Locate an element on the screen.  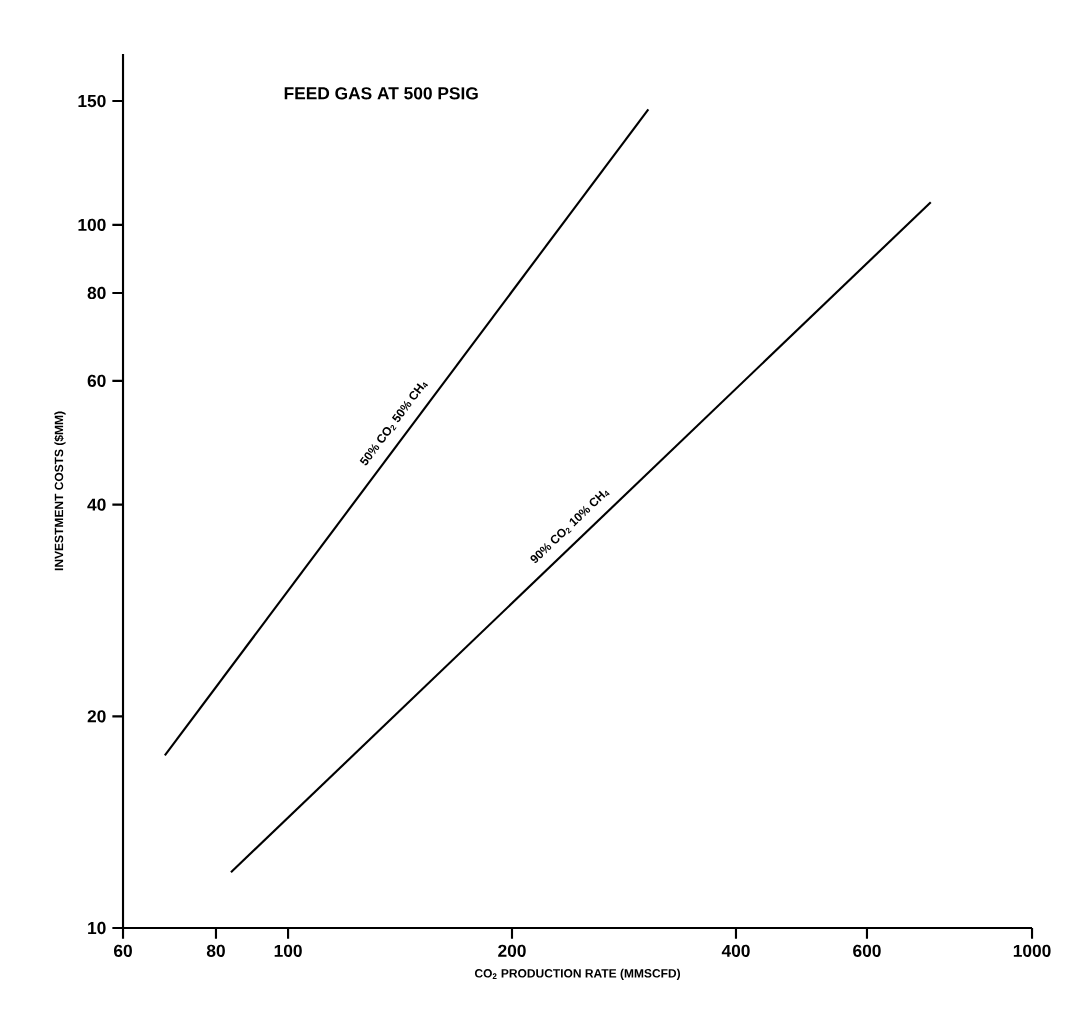
y-tick-label: 20 is located at coordinates (96, 716).